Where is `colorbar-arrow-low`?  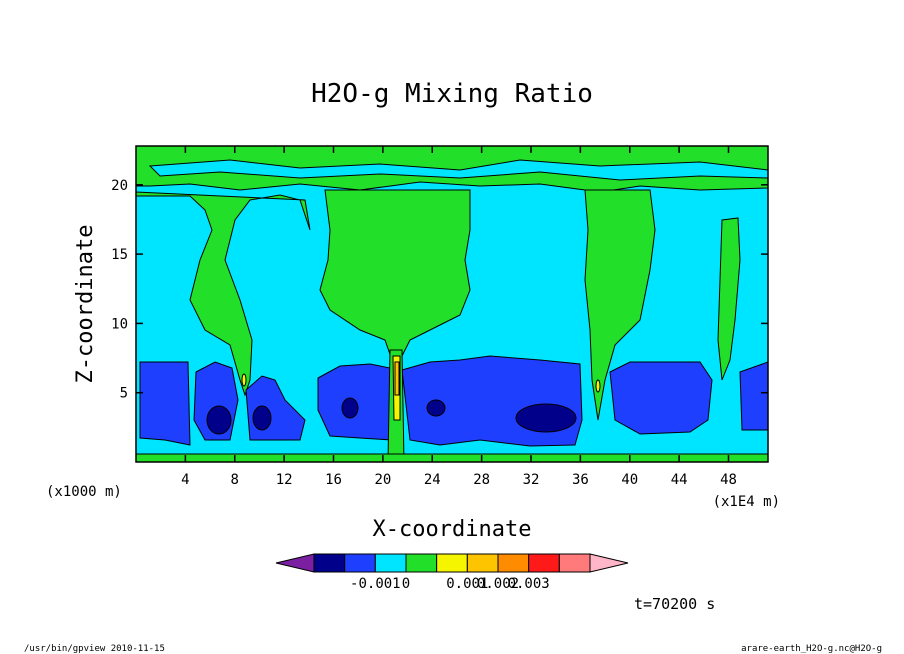
colorbar-arrow-low is located at coordinates (295, 563).